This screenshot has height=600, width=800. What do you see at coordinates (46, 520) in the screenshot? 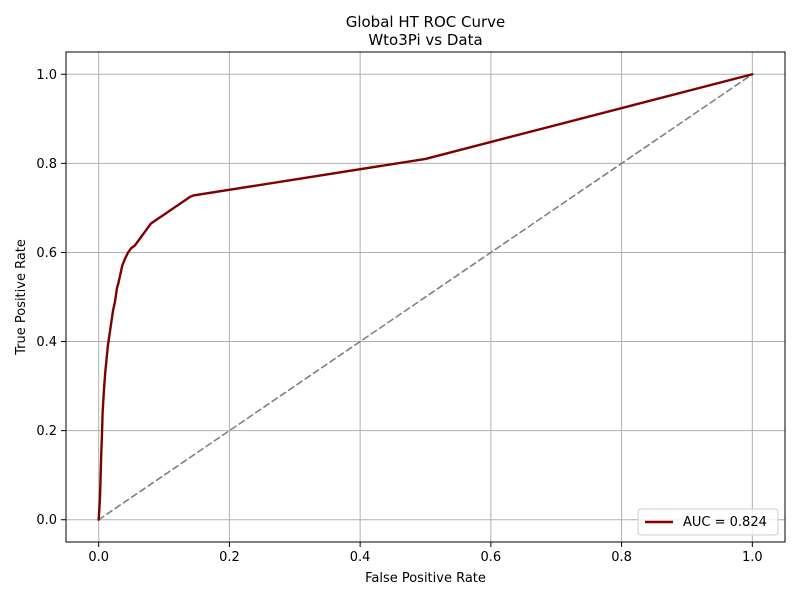
I see `y-tick-label: 0.0` at bounding box center [46, 520].